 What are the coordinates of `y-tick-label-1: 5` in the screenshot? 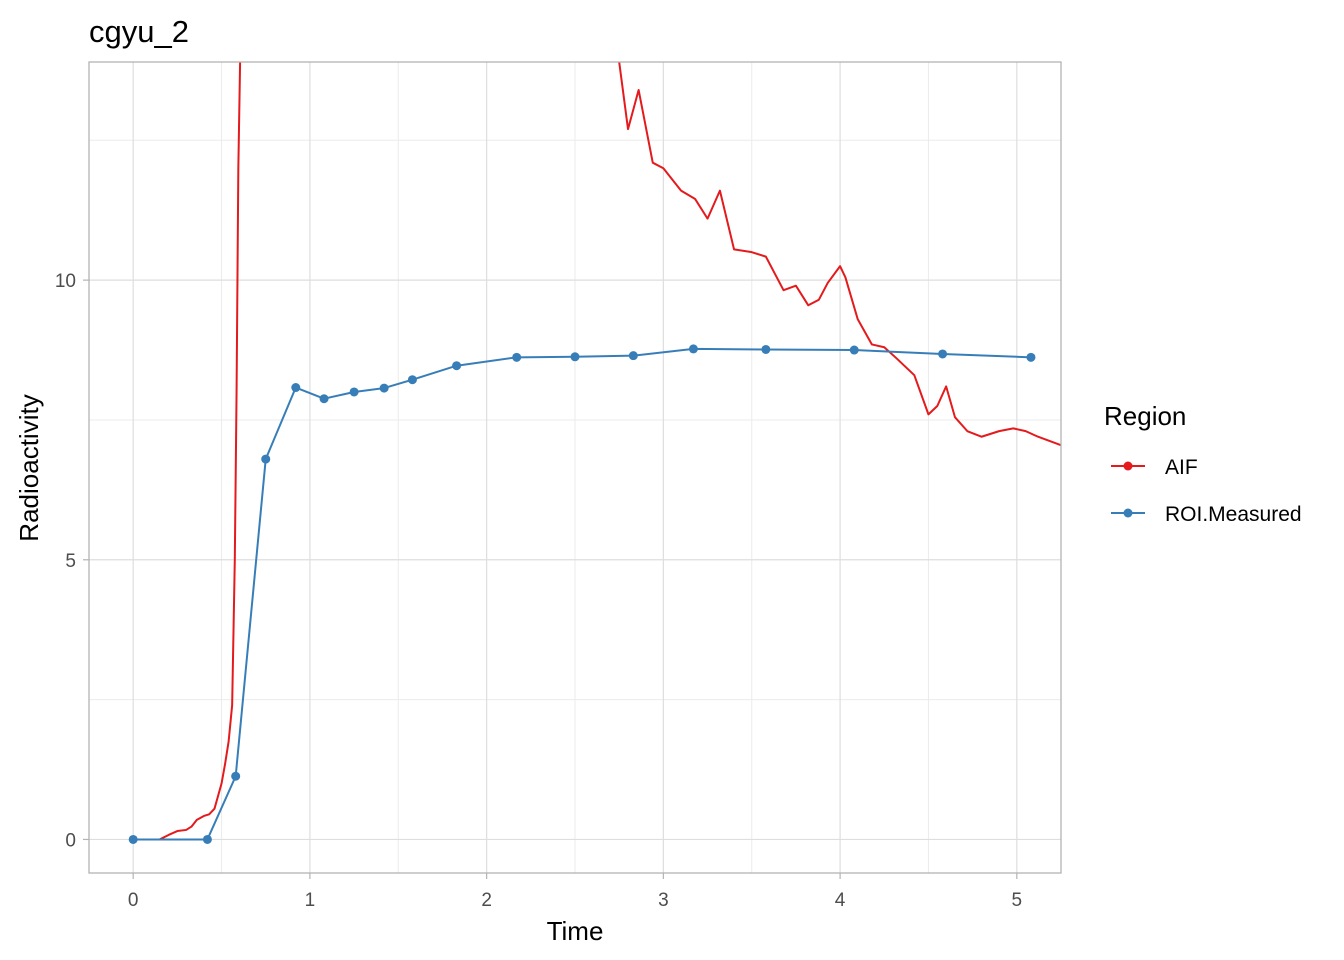 It's located at (70, 561).